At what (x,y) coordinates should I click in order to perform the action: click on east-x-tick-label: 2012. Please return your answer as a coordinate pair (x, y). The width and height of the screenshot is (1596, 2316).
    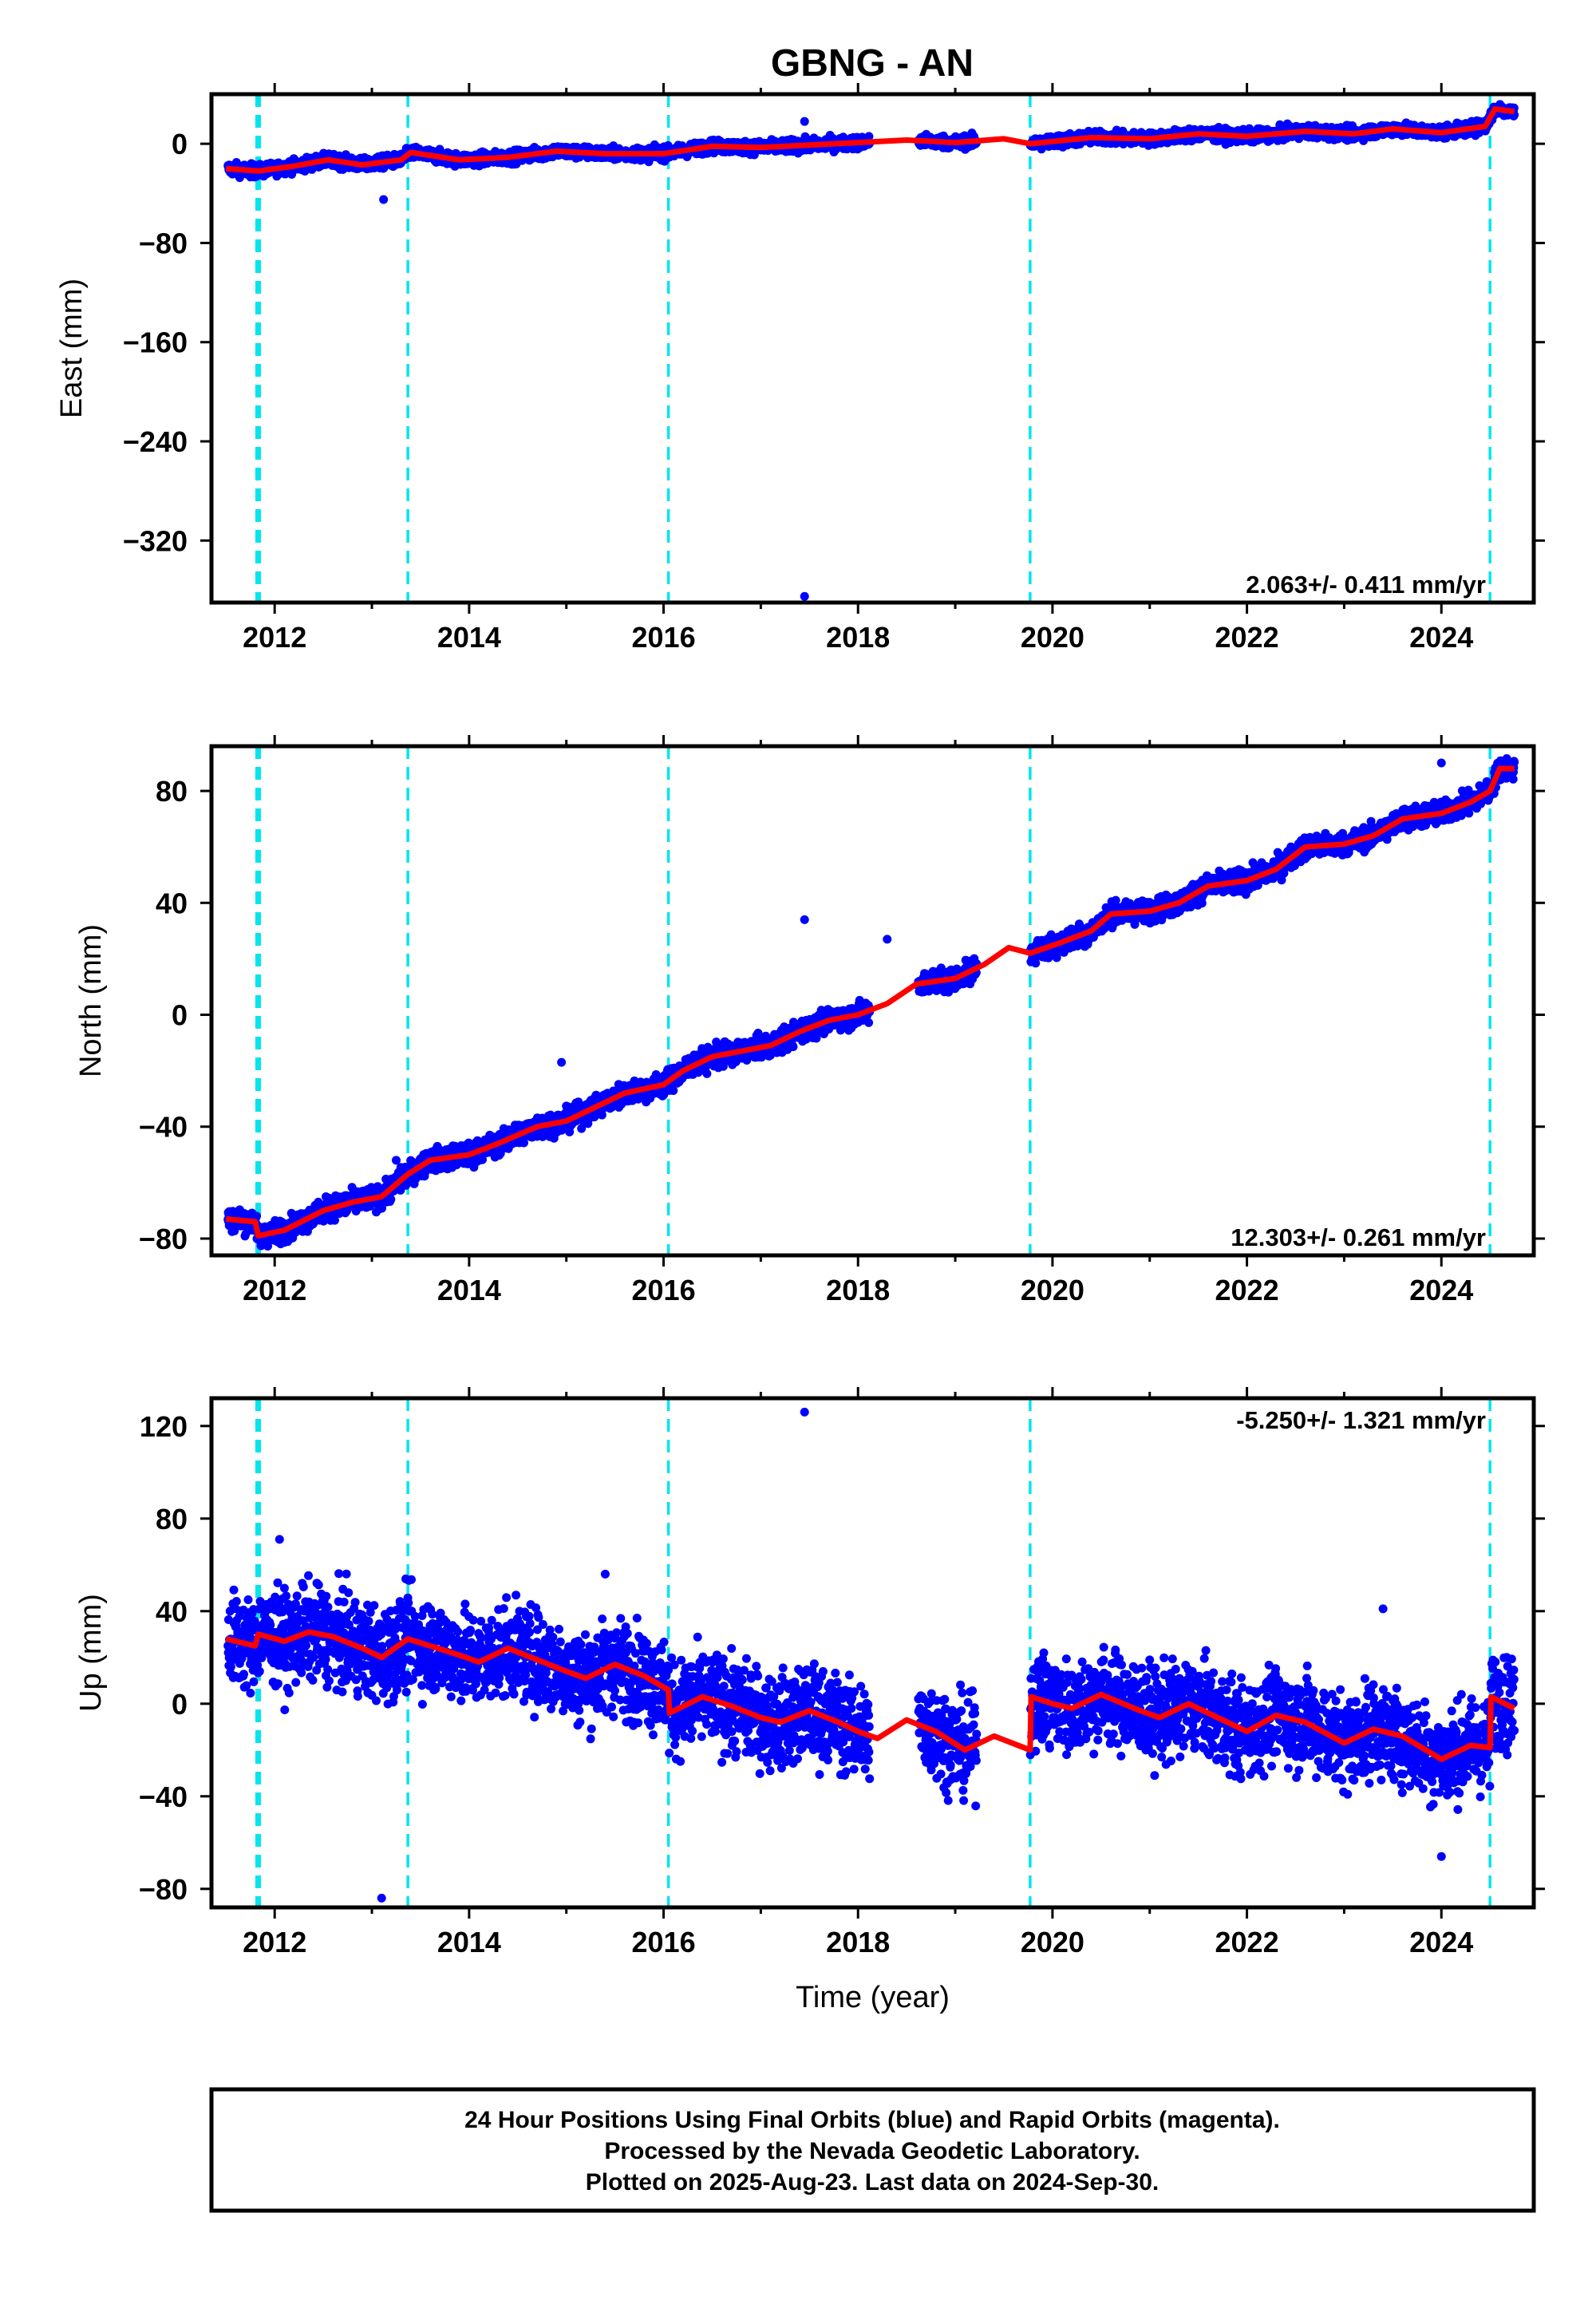
    Looking at the image, I should click on (274, 637).